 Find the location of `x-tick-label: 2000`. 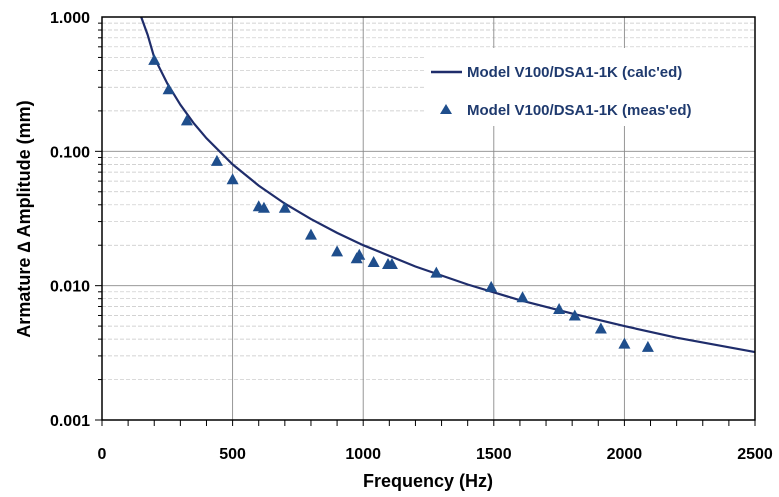

x-tick-label: 2000 is located at coordinates (625, 454).